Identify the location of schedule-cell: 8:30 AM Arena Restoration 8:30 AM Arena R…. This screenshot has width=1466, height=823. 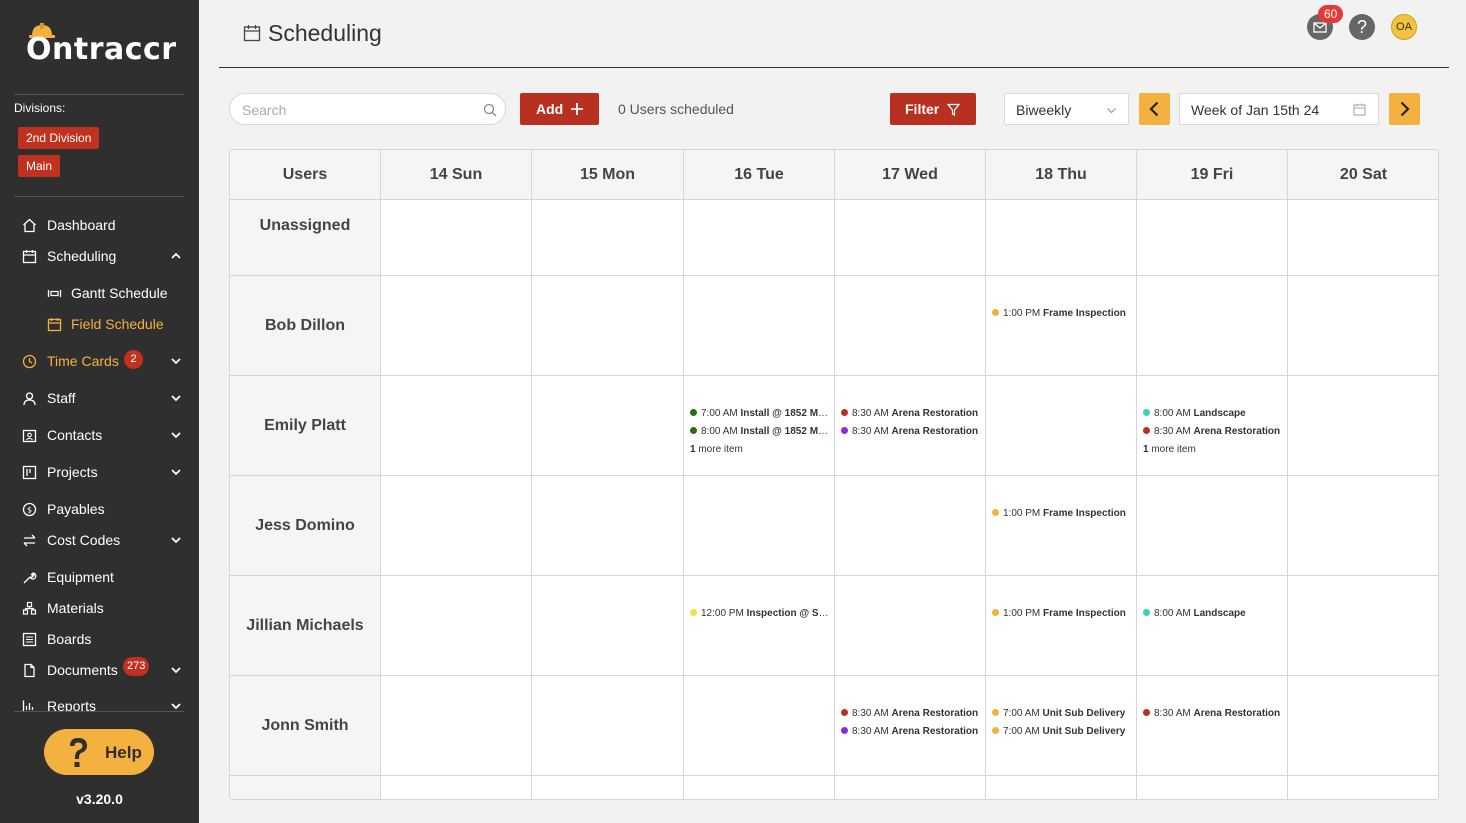
(910, 426).